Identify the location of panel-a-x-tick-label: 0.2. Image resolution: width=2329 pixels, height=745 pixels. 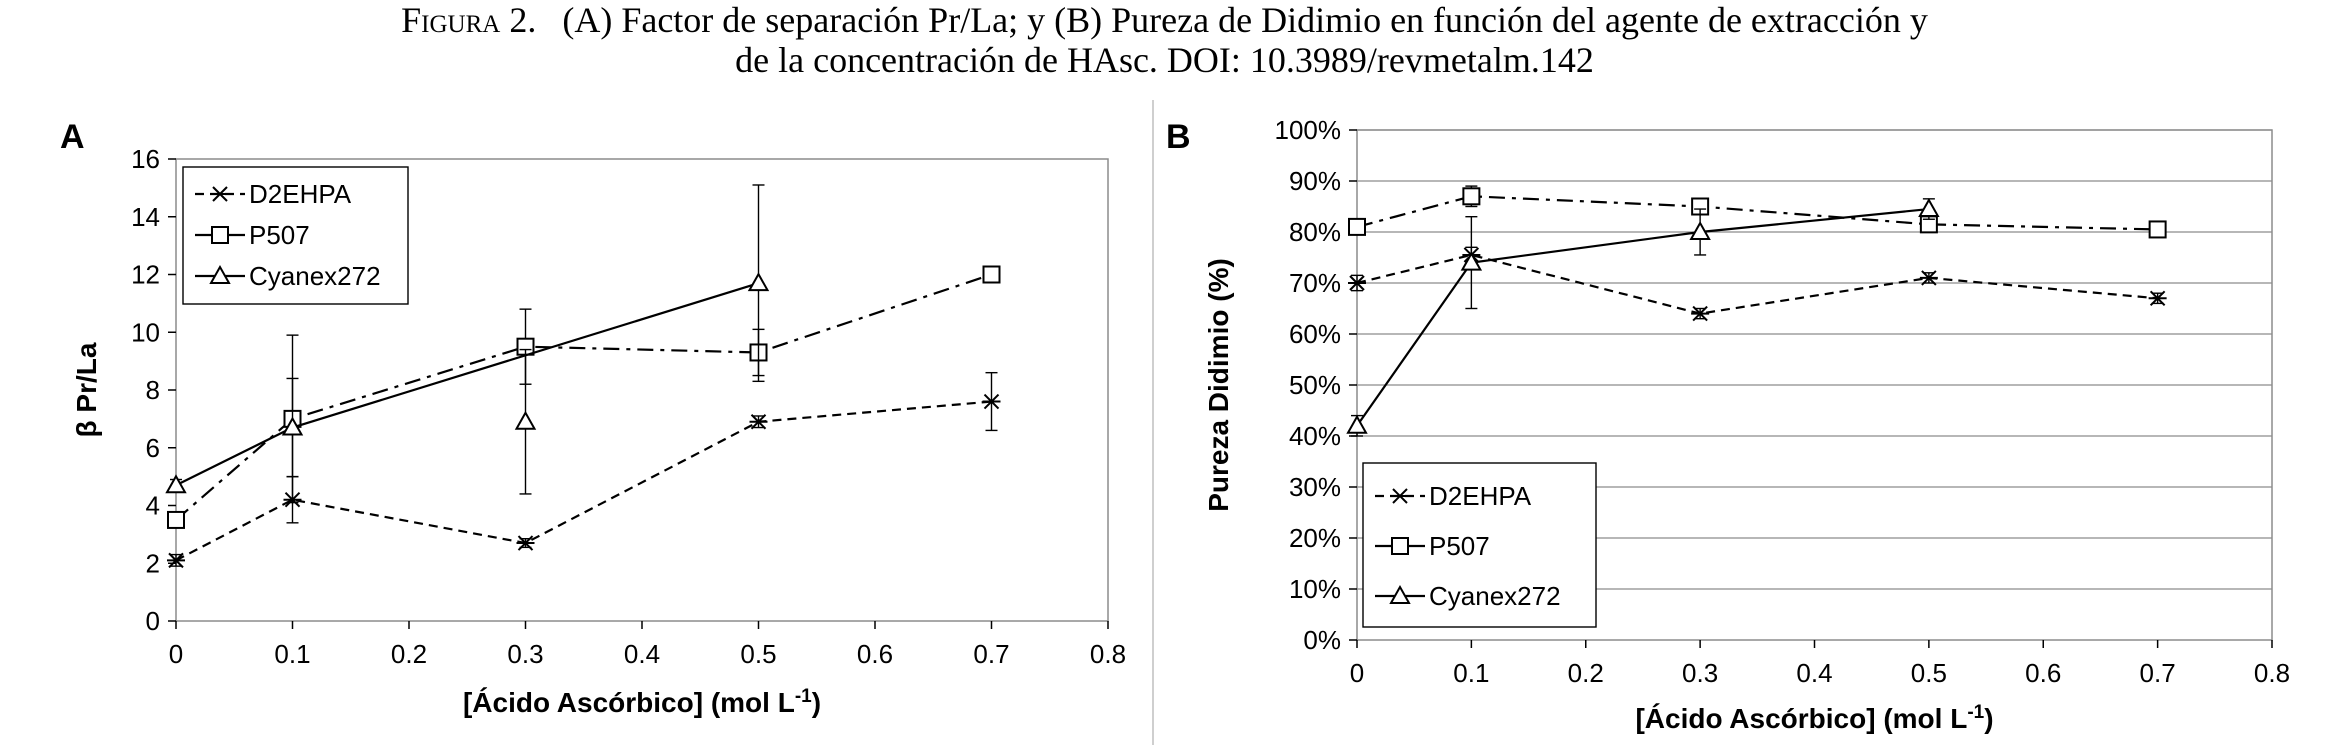
(409, 654).